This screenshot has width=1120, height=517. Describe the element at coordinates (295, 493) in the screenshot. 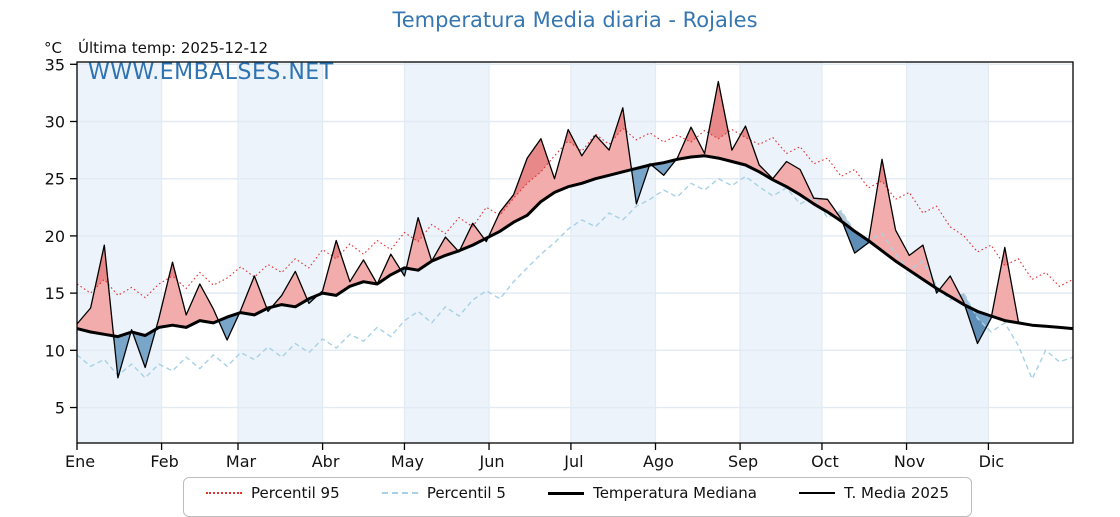

I see `legend-label-percentil-95: Percentil 95` at that location.